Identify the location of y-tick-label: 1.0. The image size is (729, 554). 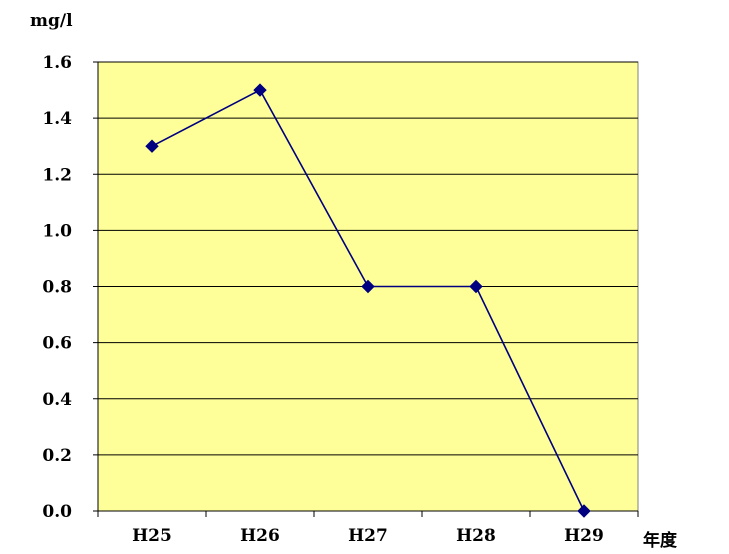
(57, 231).